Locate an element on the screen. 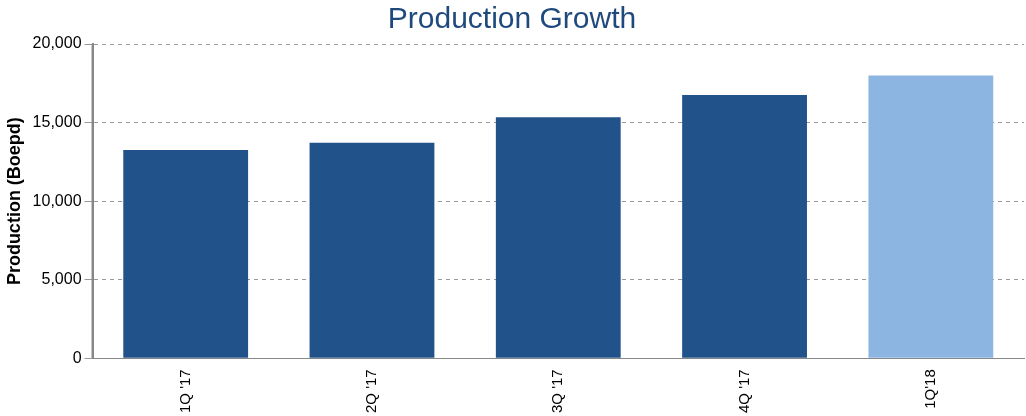 This screenshot has width=1026, height=416. x-tick-label: 1Q'18 is located at coordinates (929, 389).